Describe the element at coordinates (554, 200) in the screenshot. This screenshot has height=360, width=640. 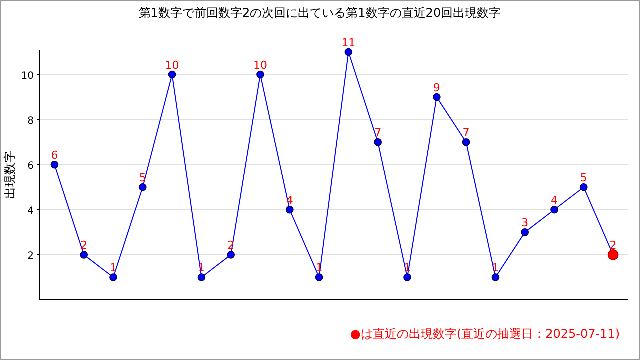
I see `data-label: 4` at that location.